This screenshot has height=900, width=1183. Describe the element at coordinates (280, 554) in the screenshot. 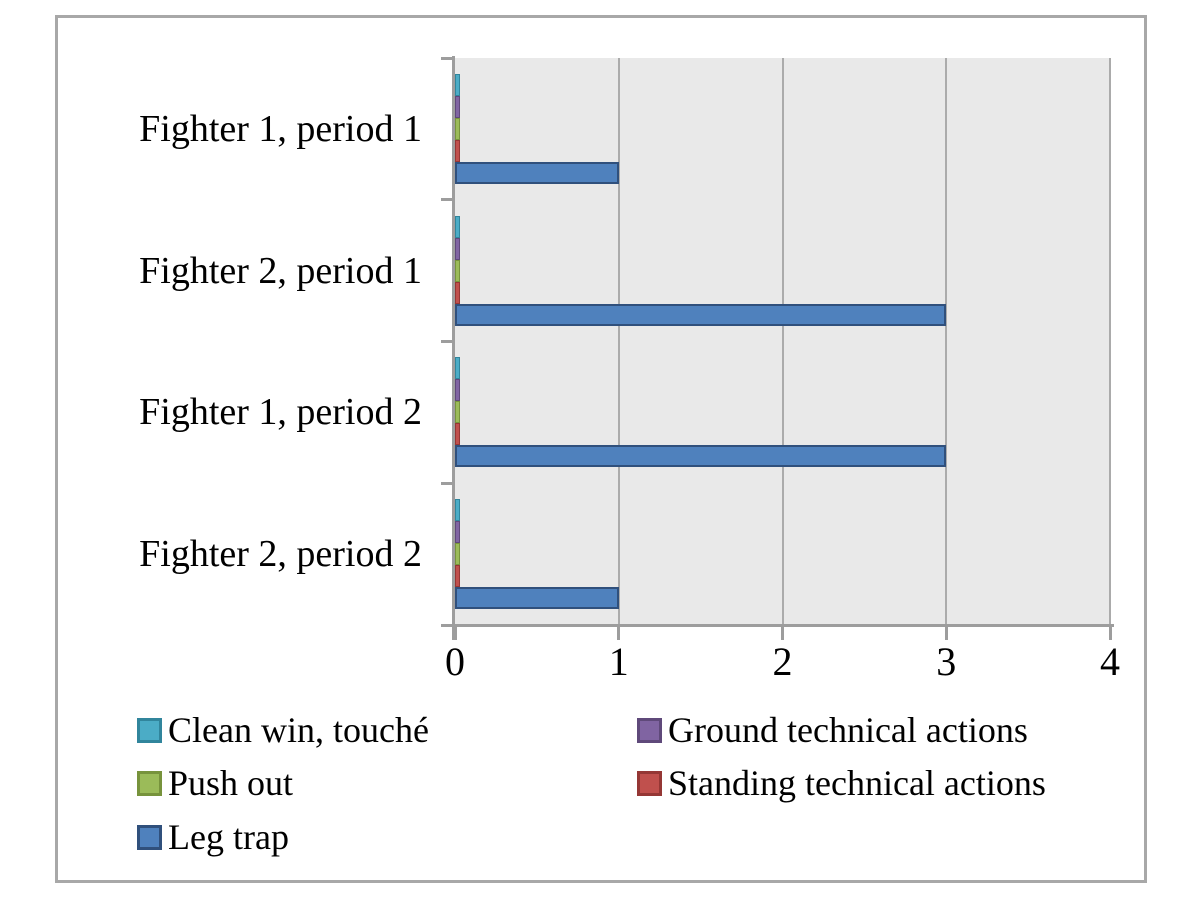

I see `category-label: Fighter 2, period 2` at that location.